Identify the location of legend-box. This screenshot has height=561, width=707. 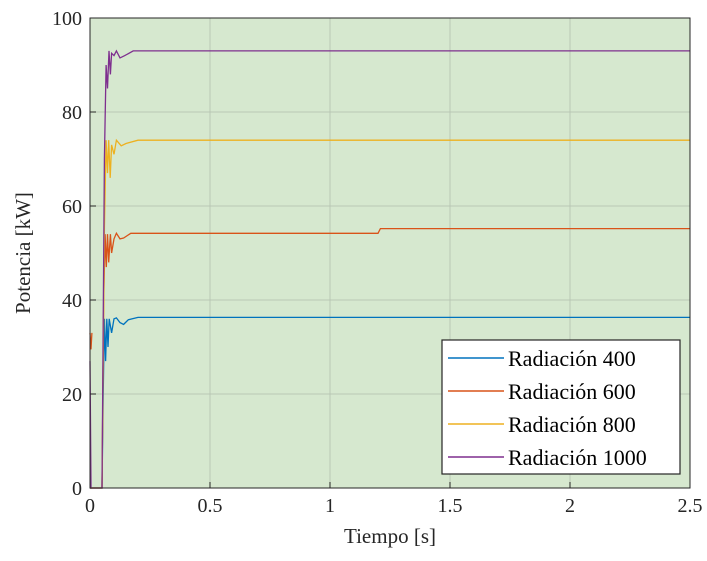
(561, 407).